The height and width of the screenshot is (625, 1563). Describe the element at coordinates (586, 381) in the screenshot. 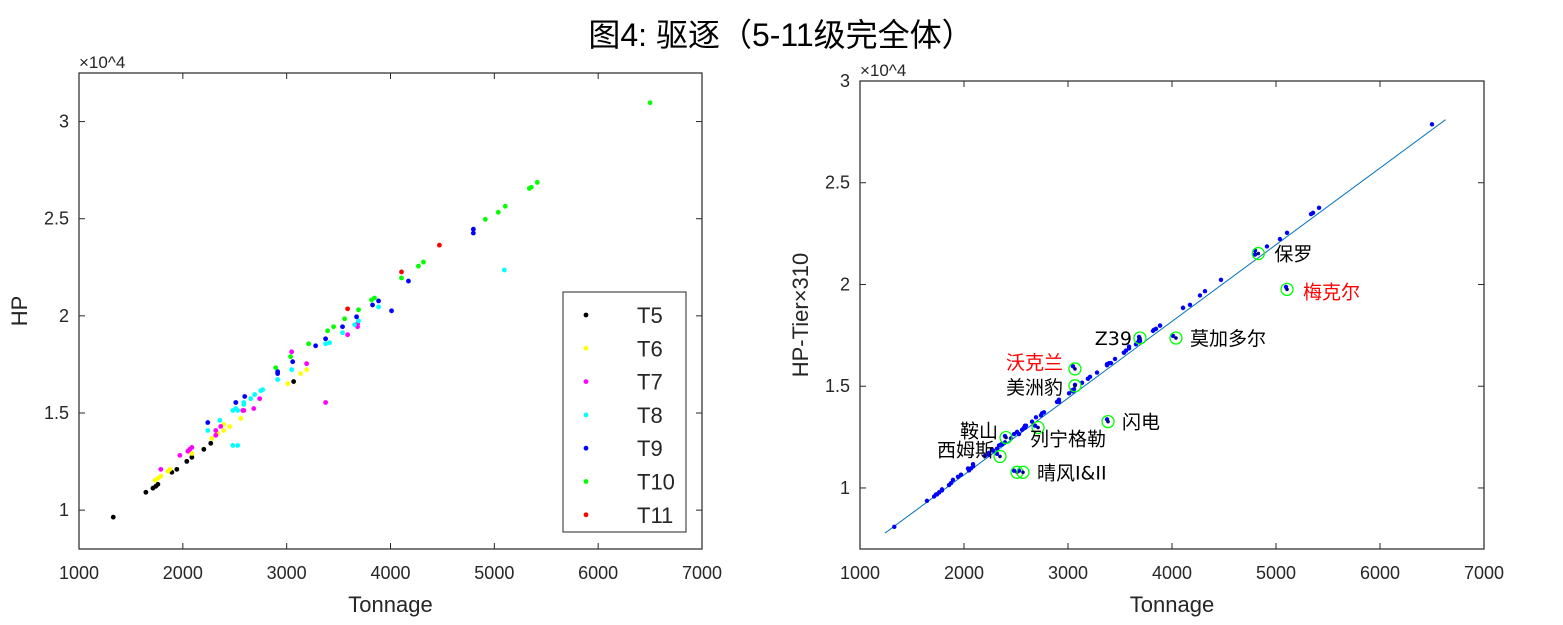

I see `legend-marker-T7` at that location.